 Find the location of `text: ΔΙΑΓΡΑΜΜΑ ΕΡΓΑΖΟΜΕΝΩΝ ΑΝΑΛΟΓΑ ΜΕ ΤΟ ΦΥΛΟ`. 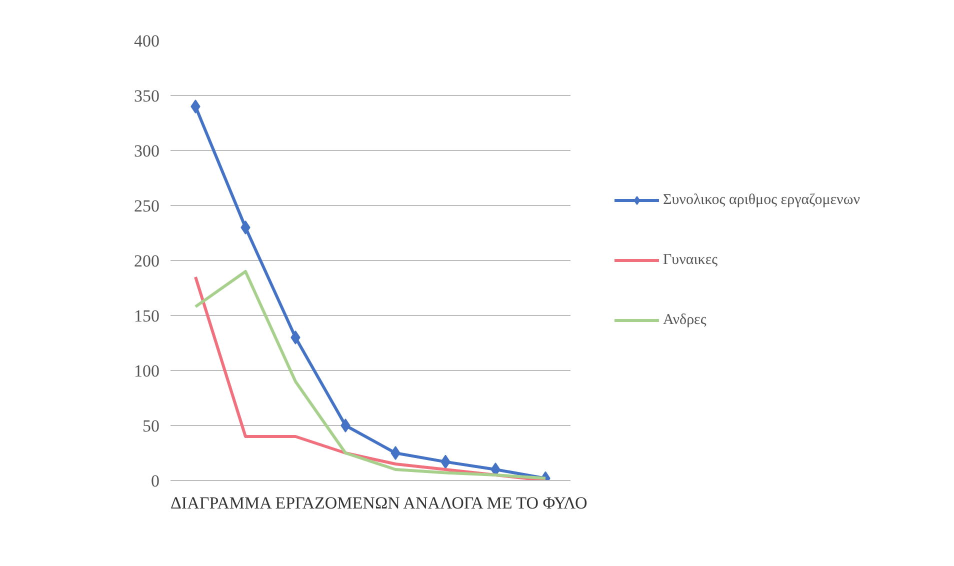

text: ΔΙΑΓΡΑΜΜΑ ΕΡΓΑΖΟΜΕΝΩΝ ΑΝΑΛΟΓΑ ΜΕ ΤΟ ΦΥΛΟ is located at coordinates (379, 503).